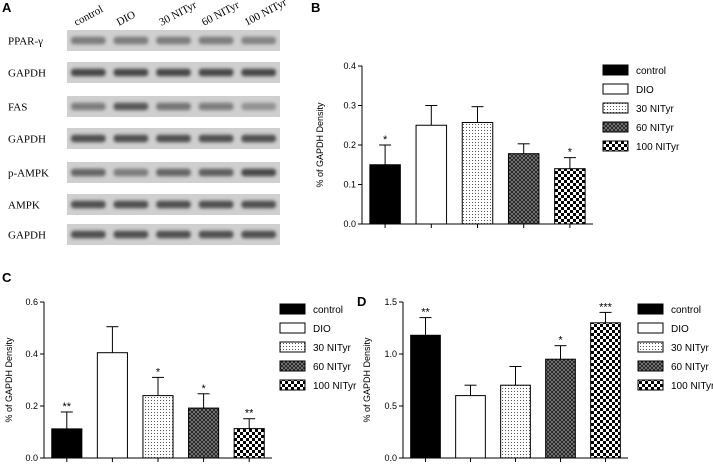 Image resolution: width=713 pixels, height=464 pixels. What do you see at coordinates (221, 14) in the screenshot?
I see `lane-label: 60 NITyr` at bounding box center [221, 14].